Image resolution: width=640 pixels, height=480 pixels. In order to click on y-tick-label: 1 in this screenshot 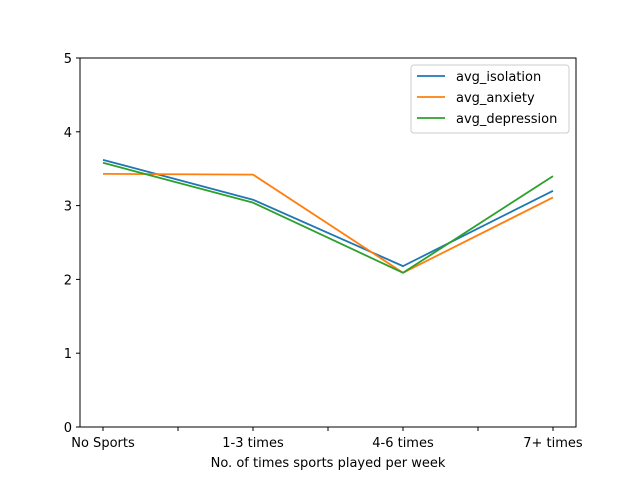, I will do `click(68, 354)`.